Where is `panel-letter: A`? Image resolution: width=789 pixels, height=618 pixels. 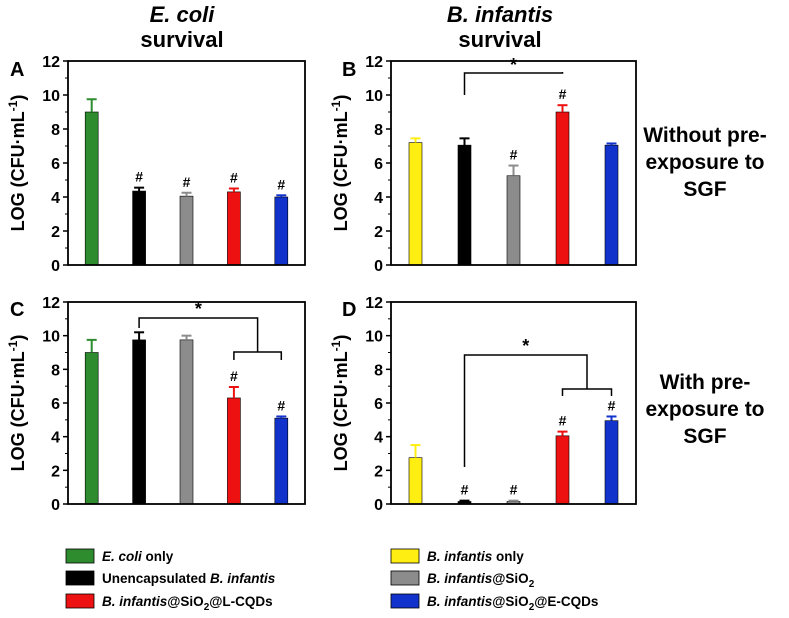
panel-letter: A is located at coordinates (17, 70).